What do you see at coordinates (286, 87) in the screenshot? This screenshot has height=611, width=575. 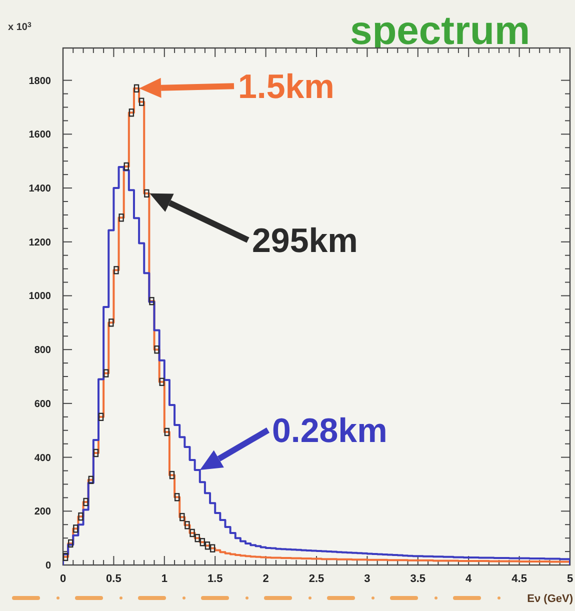 I see `legend-label: 1.5km` at bounding box center [286, 87].